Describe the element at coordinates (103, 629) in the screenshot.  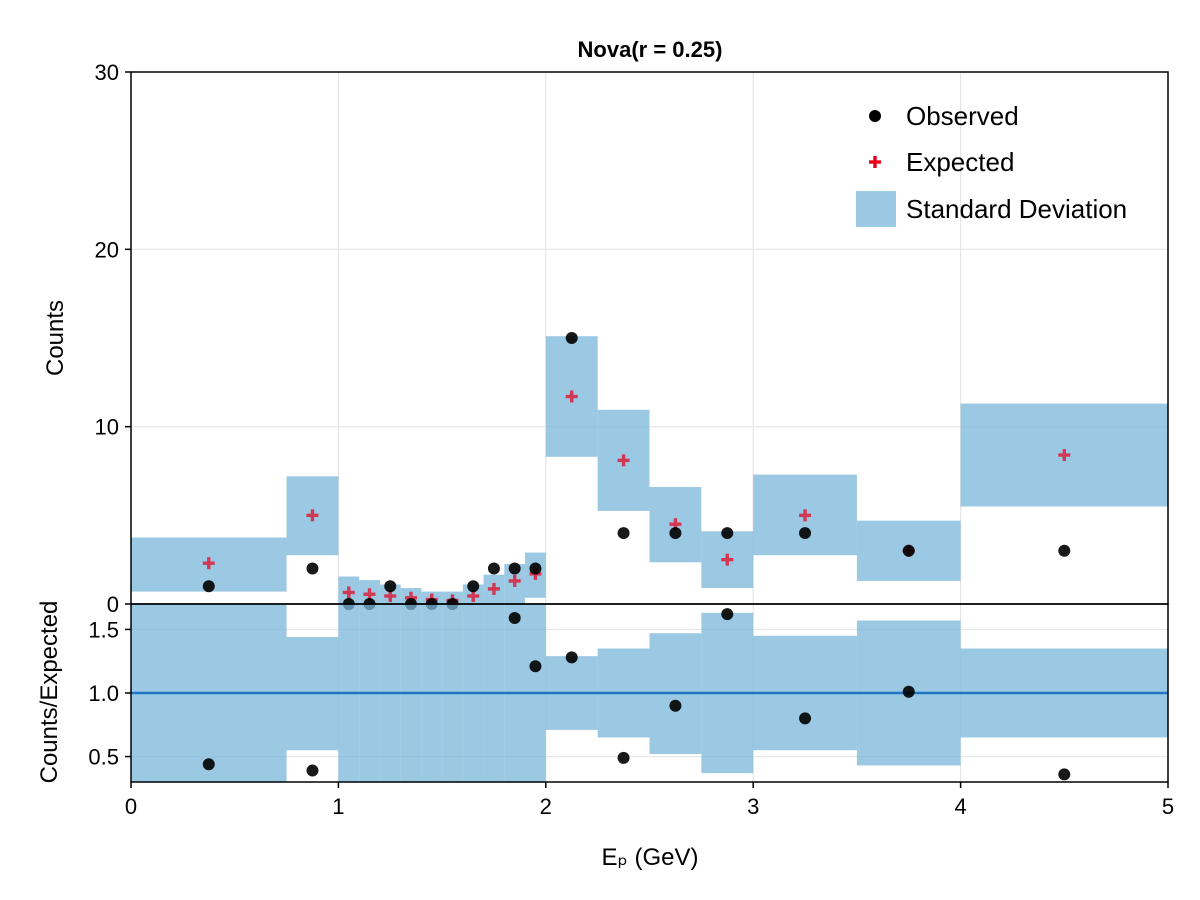
I see `bottom-y-tick-label: 1.5` at that location.